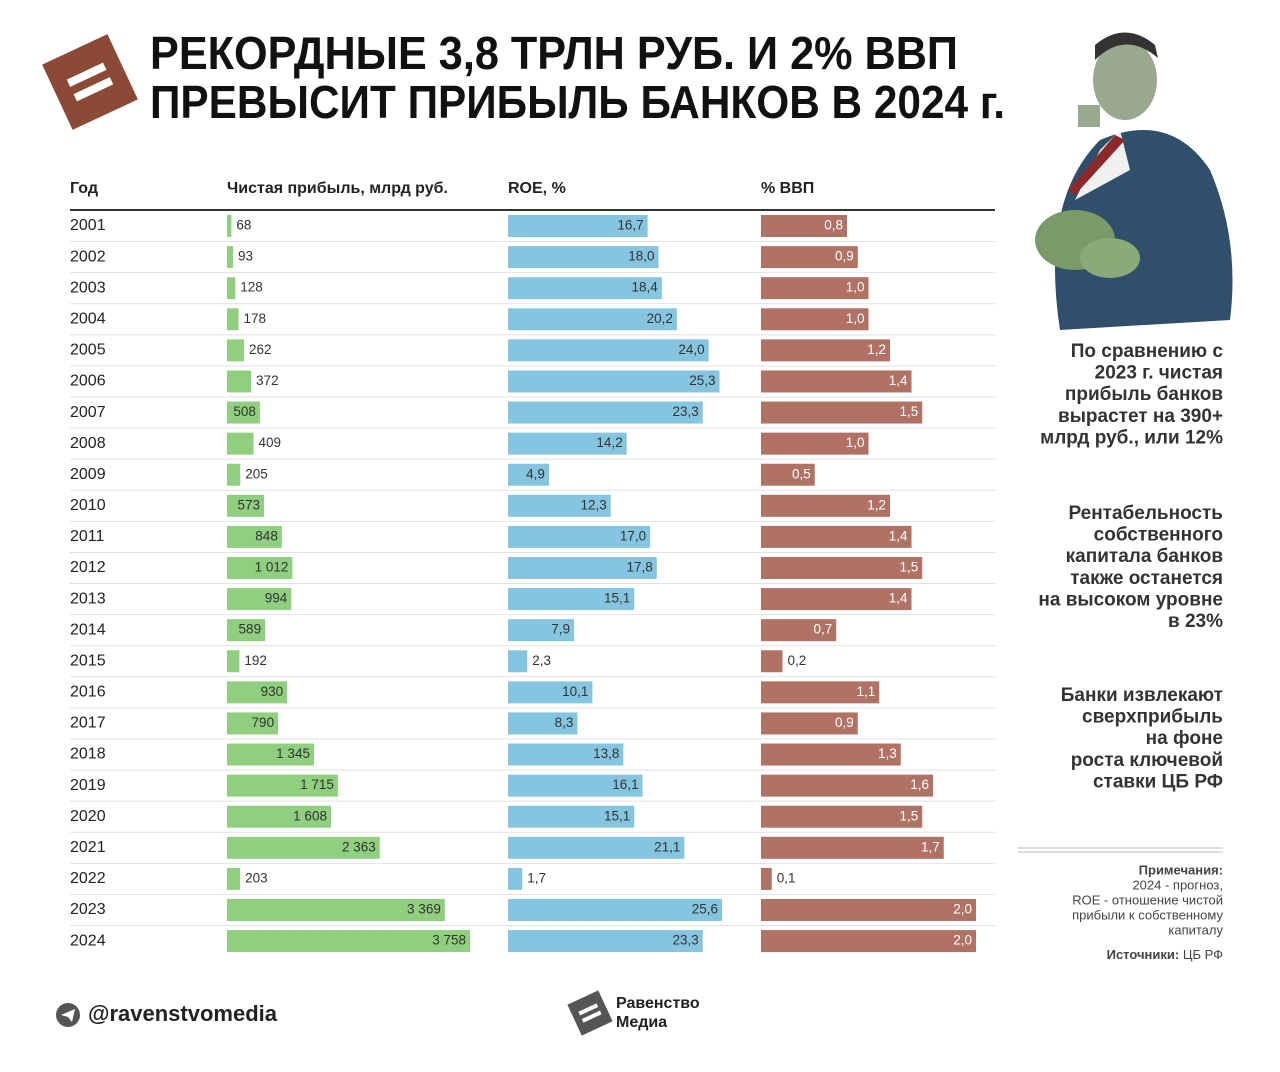 The width and height of the screenshot is (1280, 1072). What do you see at coordinates (269, 442) in the screenshot?
I see `value-label: 409` at bounding box center [269, 442].